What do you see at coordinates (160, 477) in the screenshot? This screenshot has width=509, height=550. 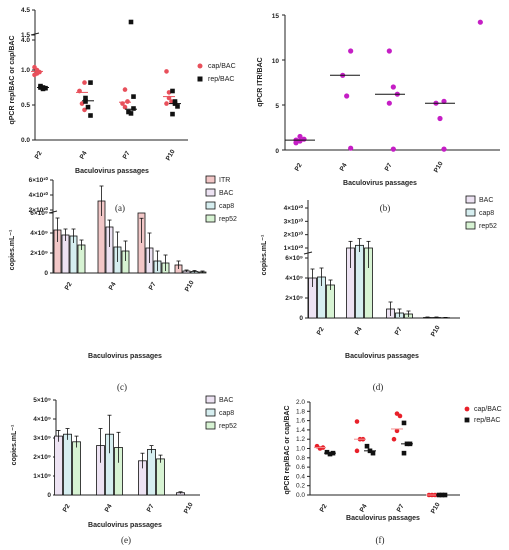 I see `bar-e-rep52` at bounding box center [160, 477].